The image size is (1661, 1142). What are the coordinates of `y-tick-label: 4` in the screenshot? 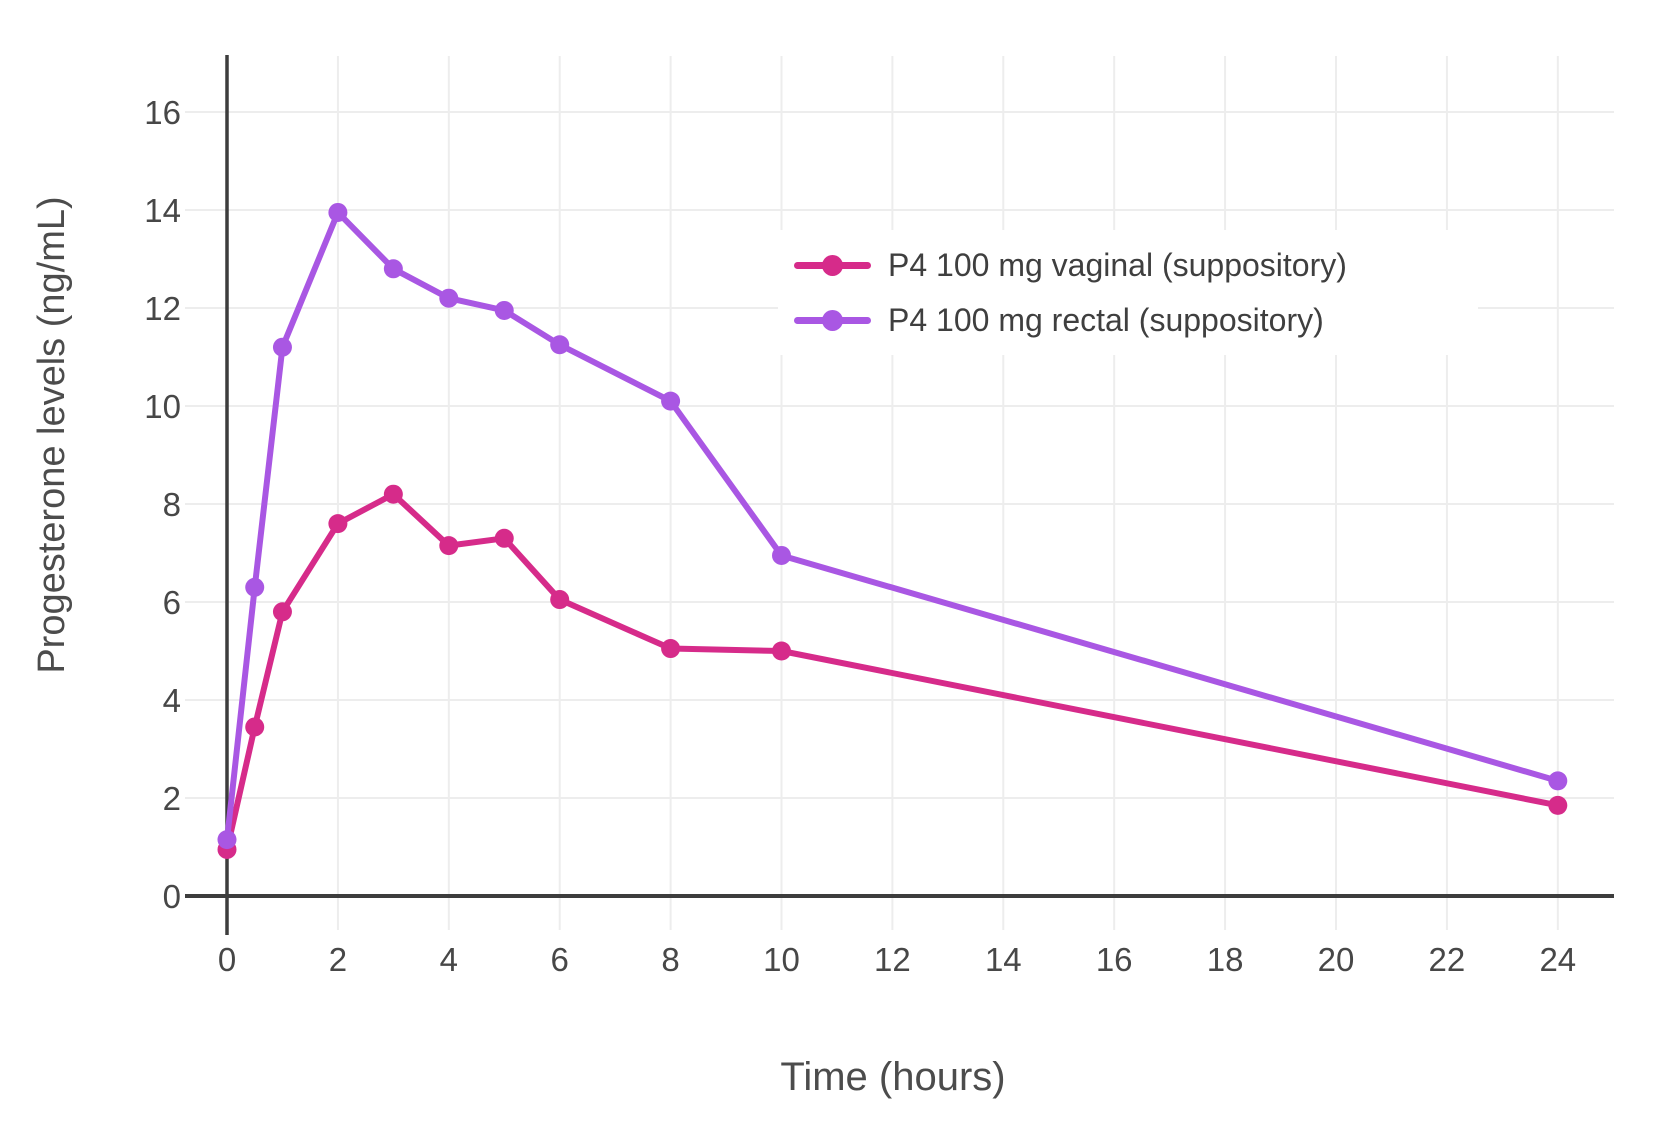 It's located at (172, 700).